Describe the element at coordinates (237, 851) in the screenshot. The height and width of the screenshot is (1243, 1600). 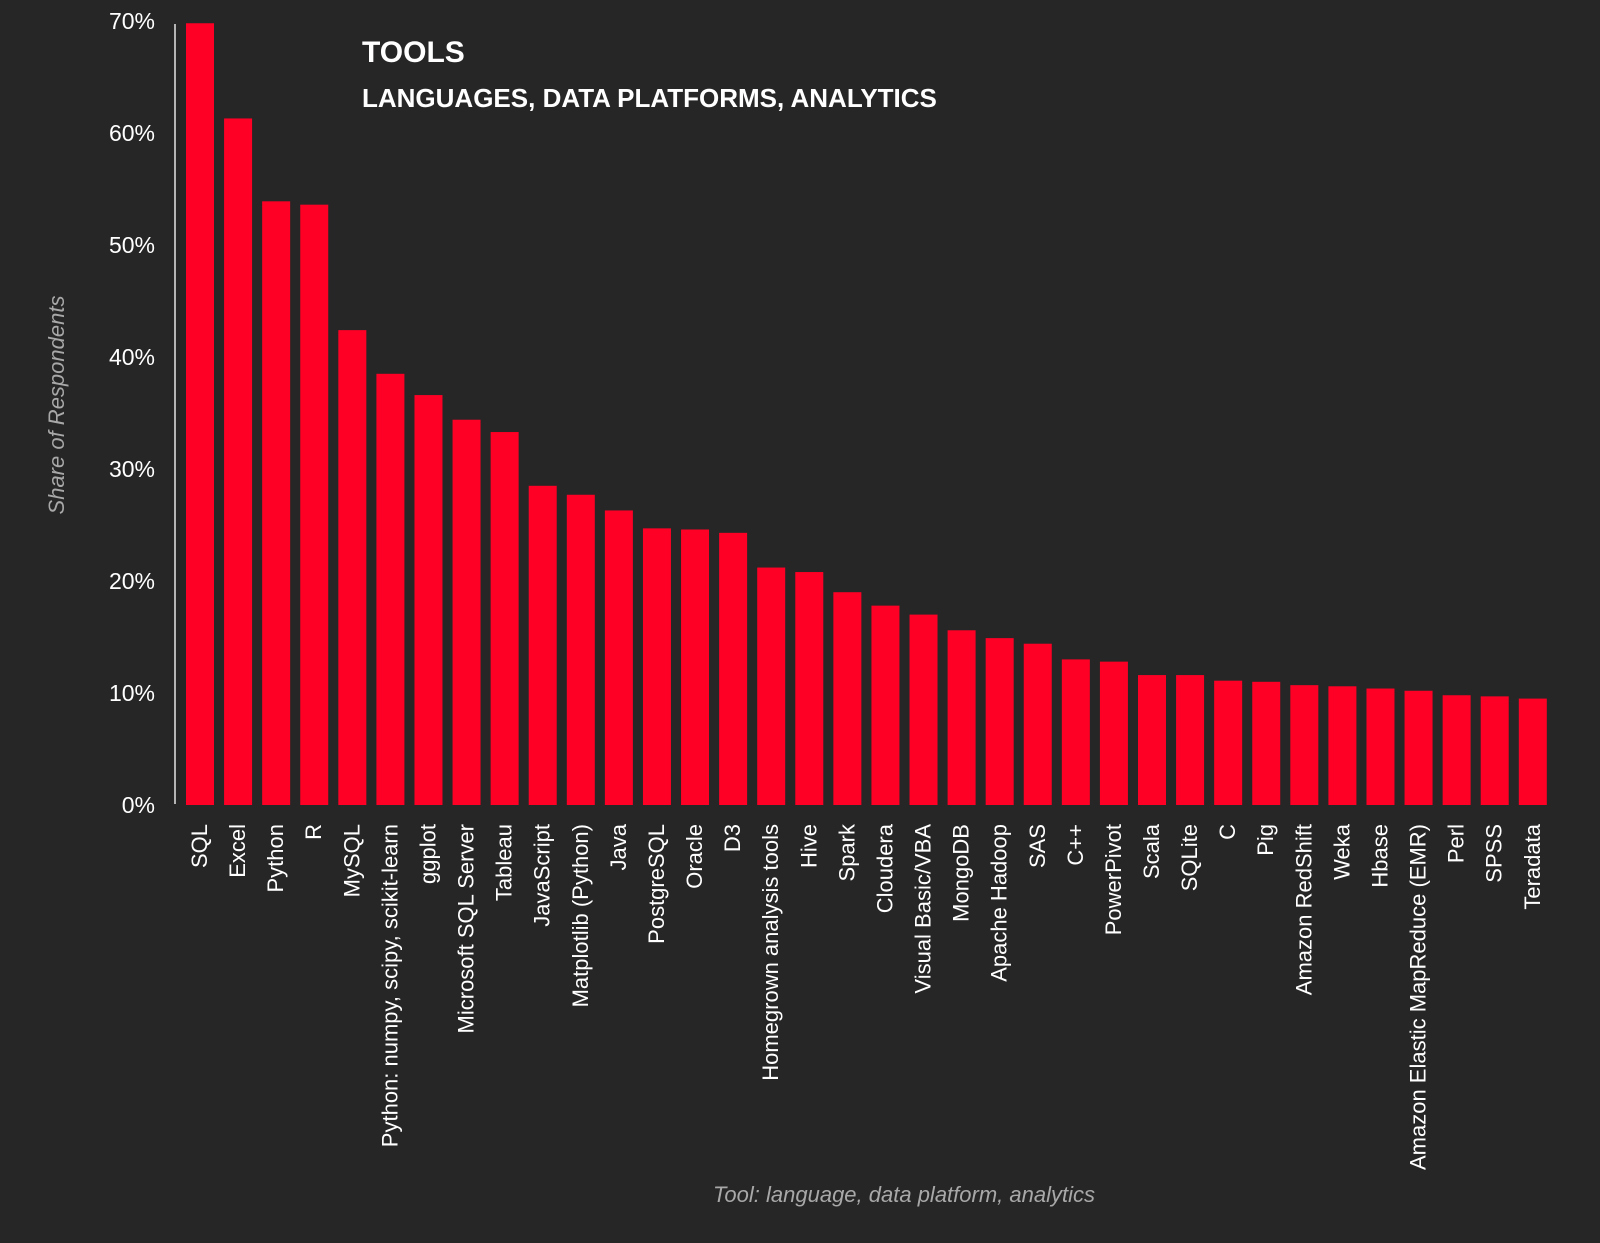
I see `category-label: Excel` at that location.